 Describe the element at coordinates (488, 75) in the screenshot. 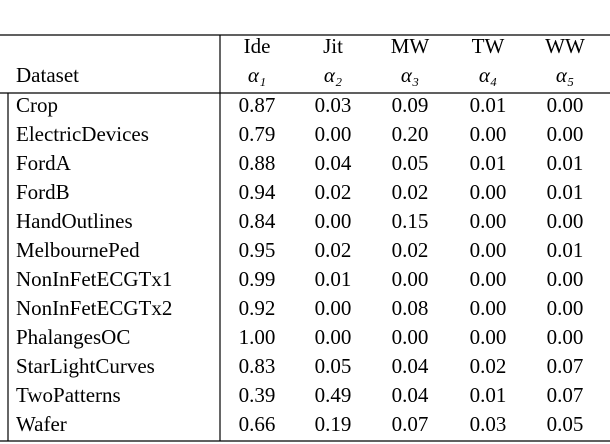

I see `header-cell: α₄` at that location.